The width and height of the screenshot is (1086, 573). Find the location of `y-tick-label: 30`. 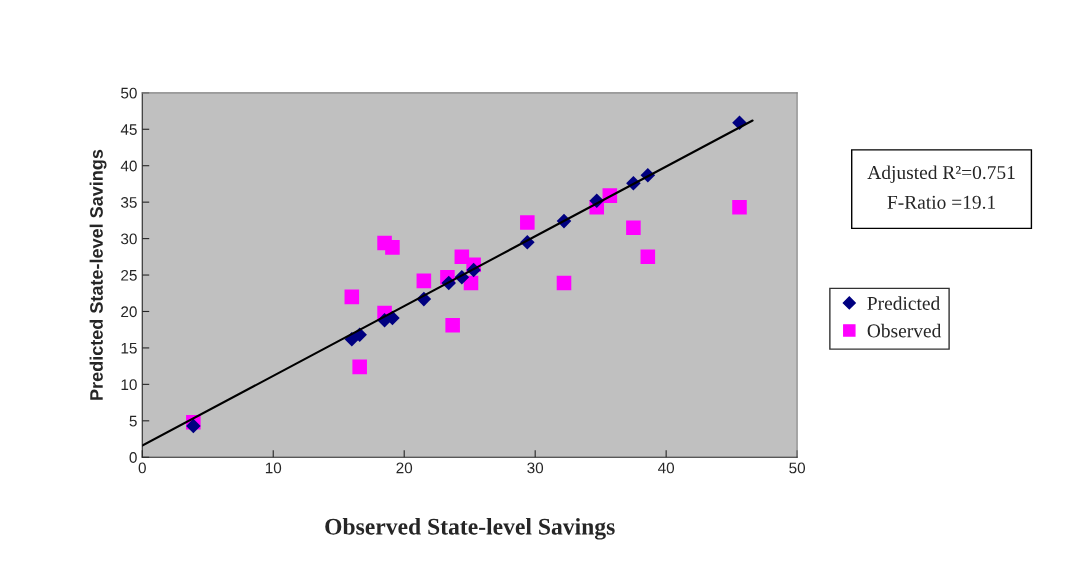

y-tick-label: 30 is located at coordinates (129, 239).